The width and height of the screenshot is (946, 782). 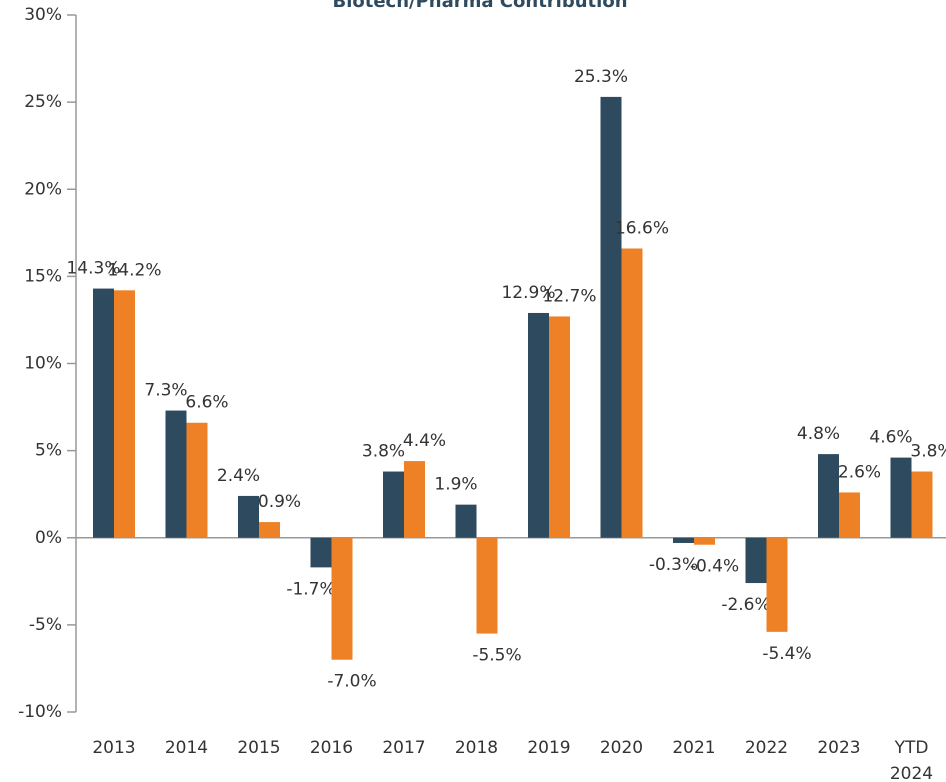 I want to click on data-label: 2.6%, so click(x=859, y=472).